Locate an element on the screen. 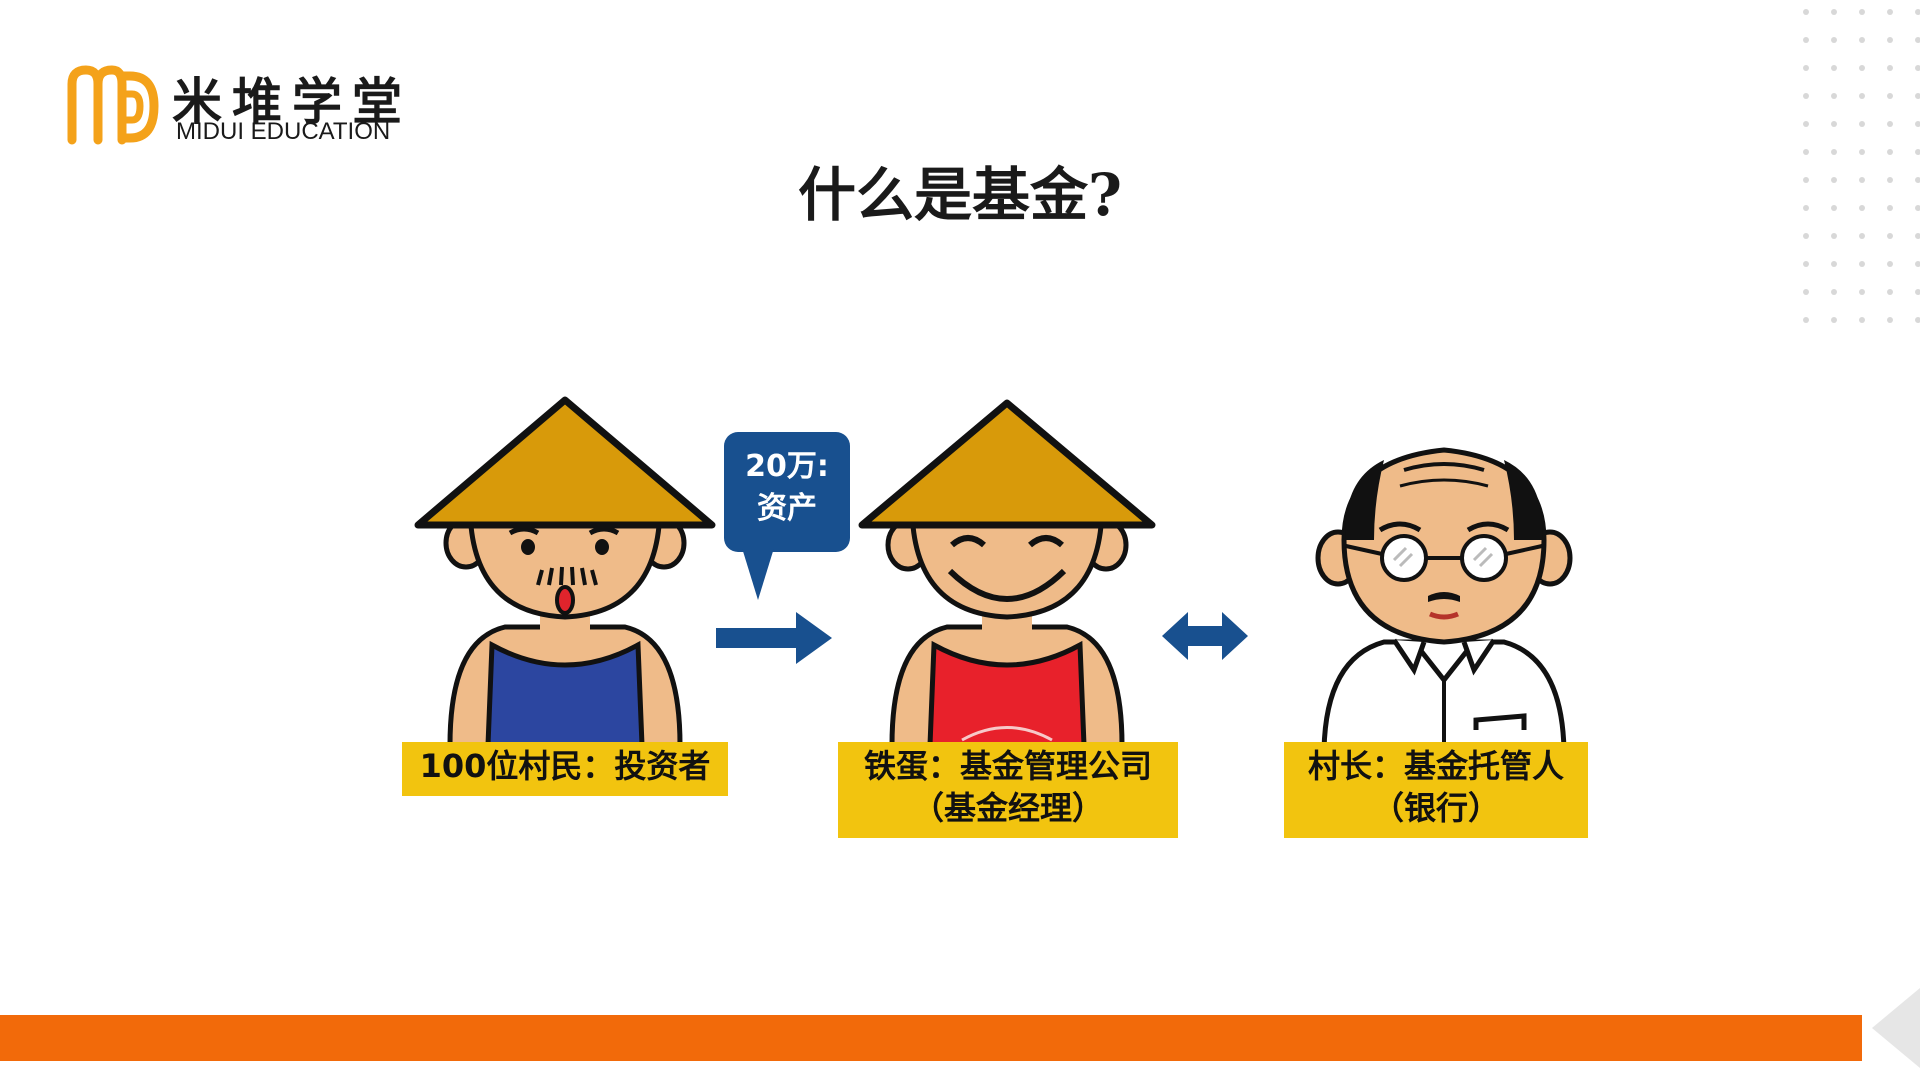  bubble-asset: 资产 is located at coordinates (787, 508).